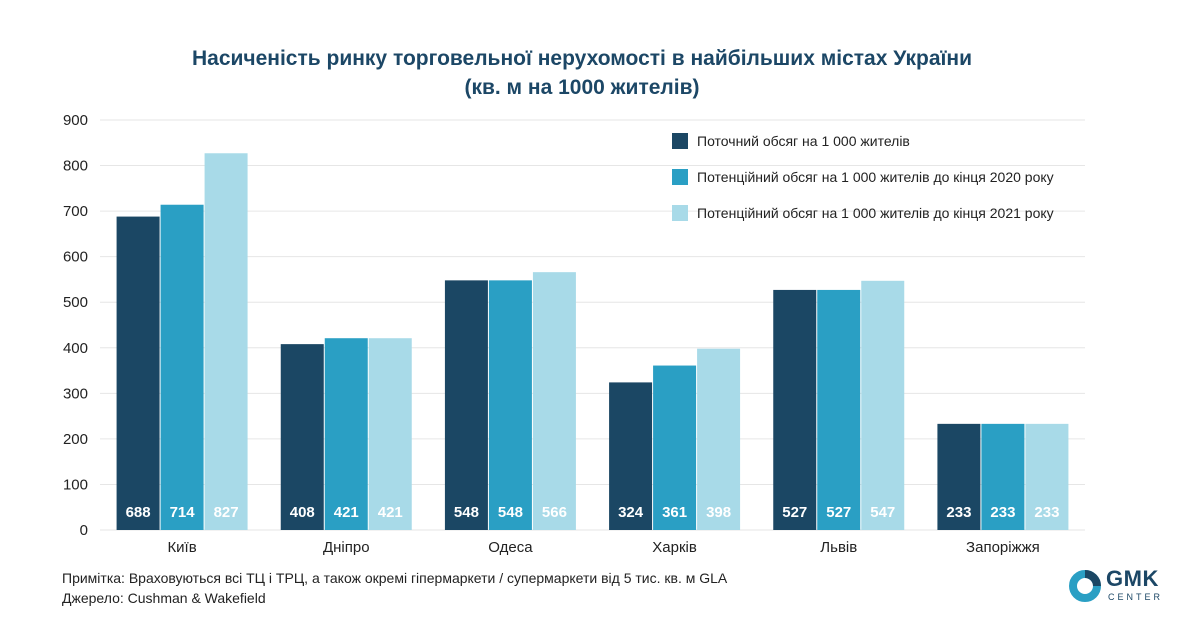  Describe the element at coordinates (75, 484) in the screenshot. I see `y-tick-label: 100` at that location.